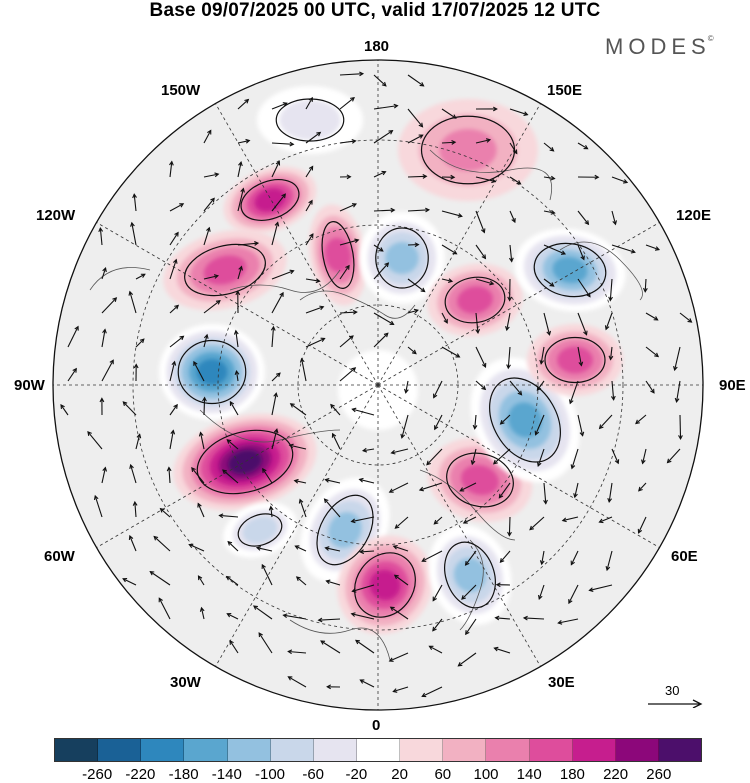 This screenshot has width=750, height=783. Describe the element at coordinates (356, 774) in the screenshot. I see `colorbar-tick-label: -20` at that location.